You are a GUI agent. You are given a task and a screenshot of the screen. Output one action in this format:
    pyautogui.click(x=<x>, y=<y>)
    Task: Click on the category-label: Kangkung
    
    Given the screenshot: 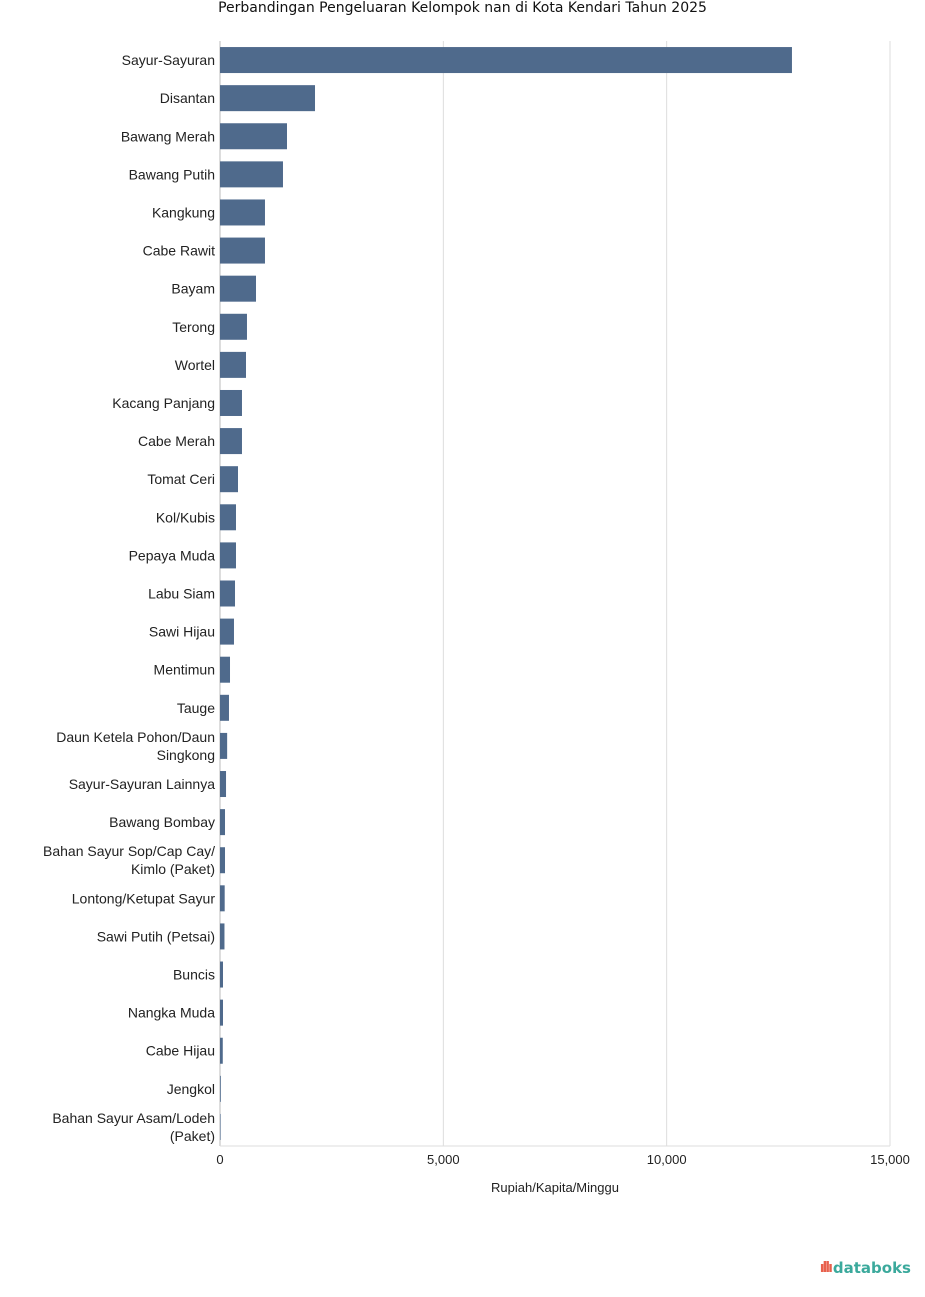 What is the action you would take?
    pyautogui.click(x=183, y=212)
    